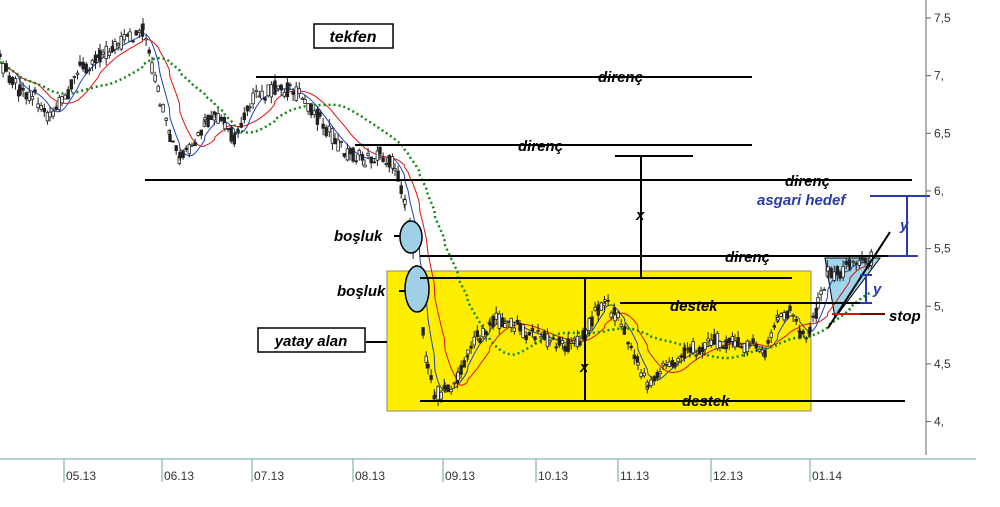  I want to click on x-tick-label: 09.13, so click(460, 476).